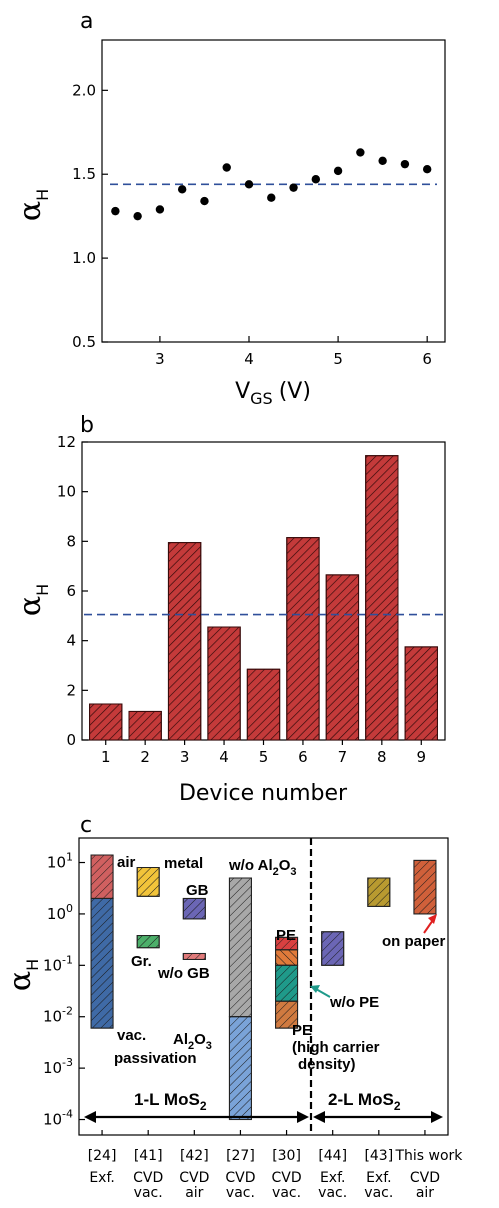  What do you see at coordinates (286, 935) in the screenshot?
I see `annotation-pe-top: PE` at bounding box center [286, 935].